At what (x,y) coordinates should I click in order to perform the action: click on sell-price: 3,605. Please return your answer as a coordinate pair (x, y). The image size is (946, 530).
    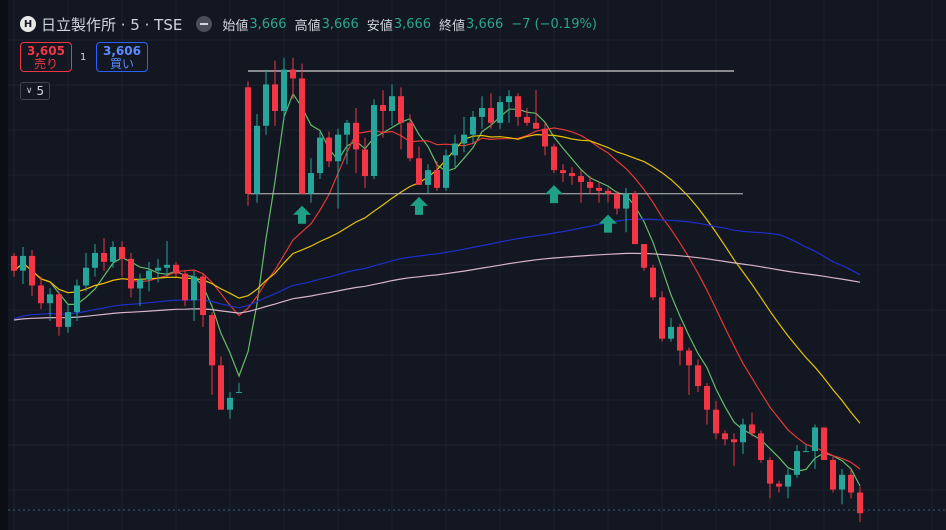
    Looking at the image, I should click on (46, 51).